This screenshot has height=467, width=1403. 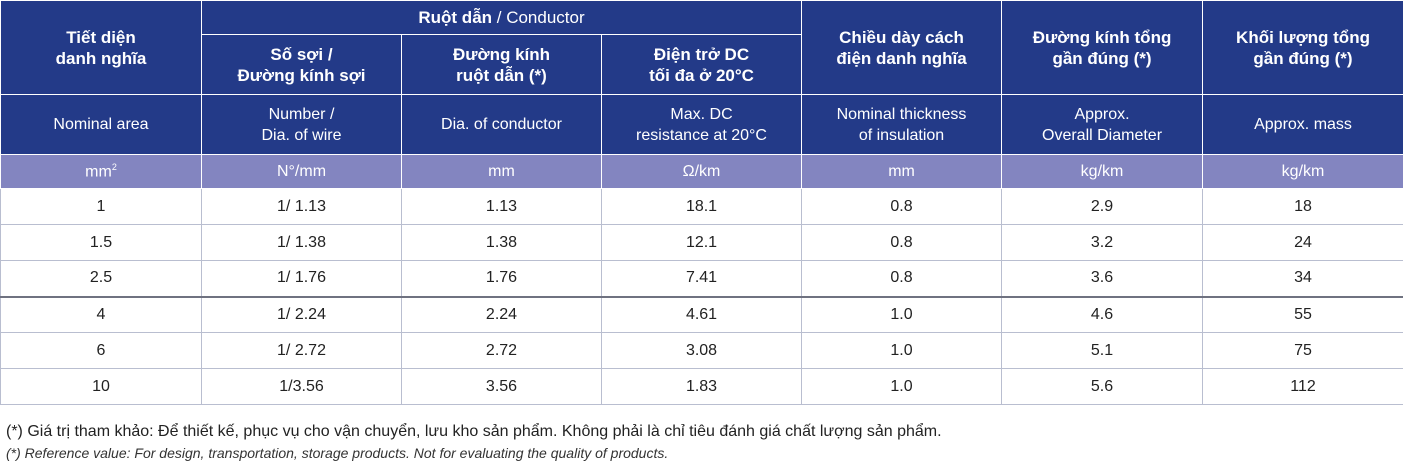 I want to click on cell-overall-diameter: 5.1, so click(x=1102, y=350).